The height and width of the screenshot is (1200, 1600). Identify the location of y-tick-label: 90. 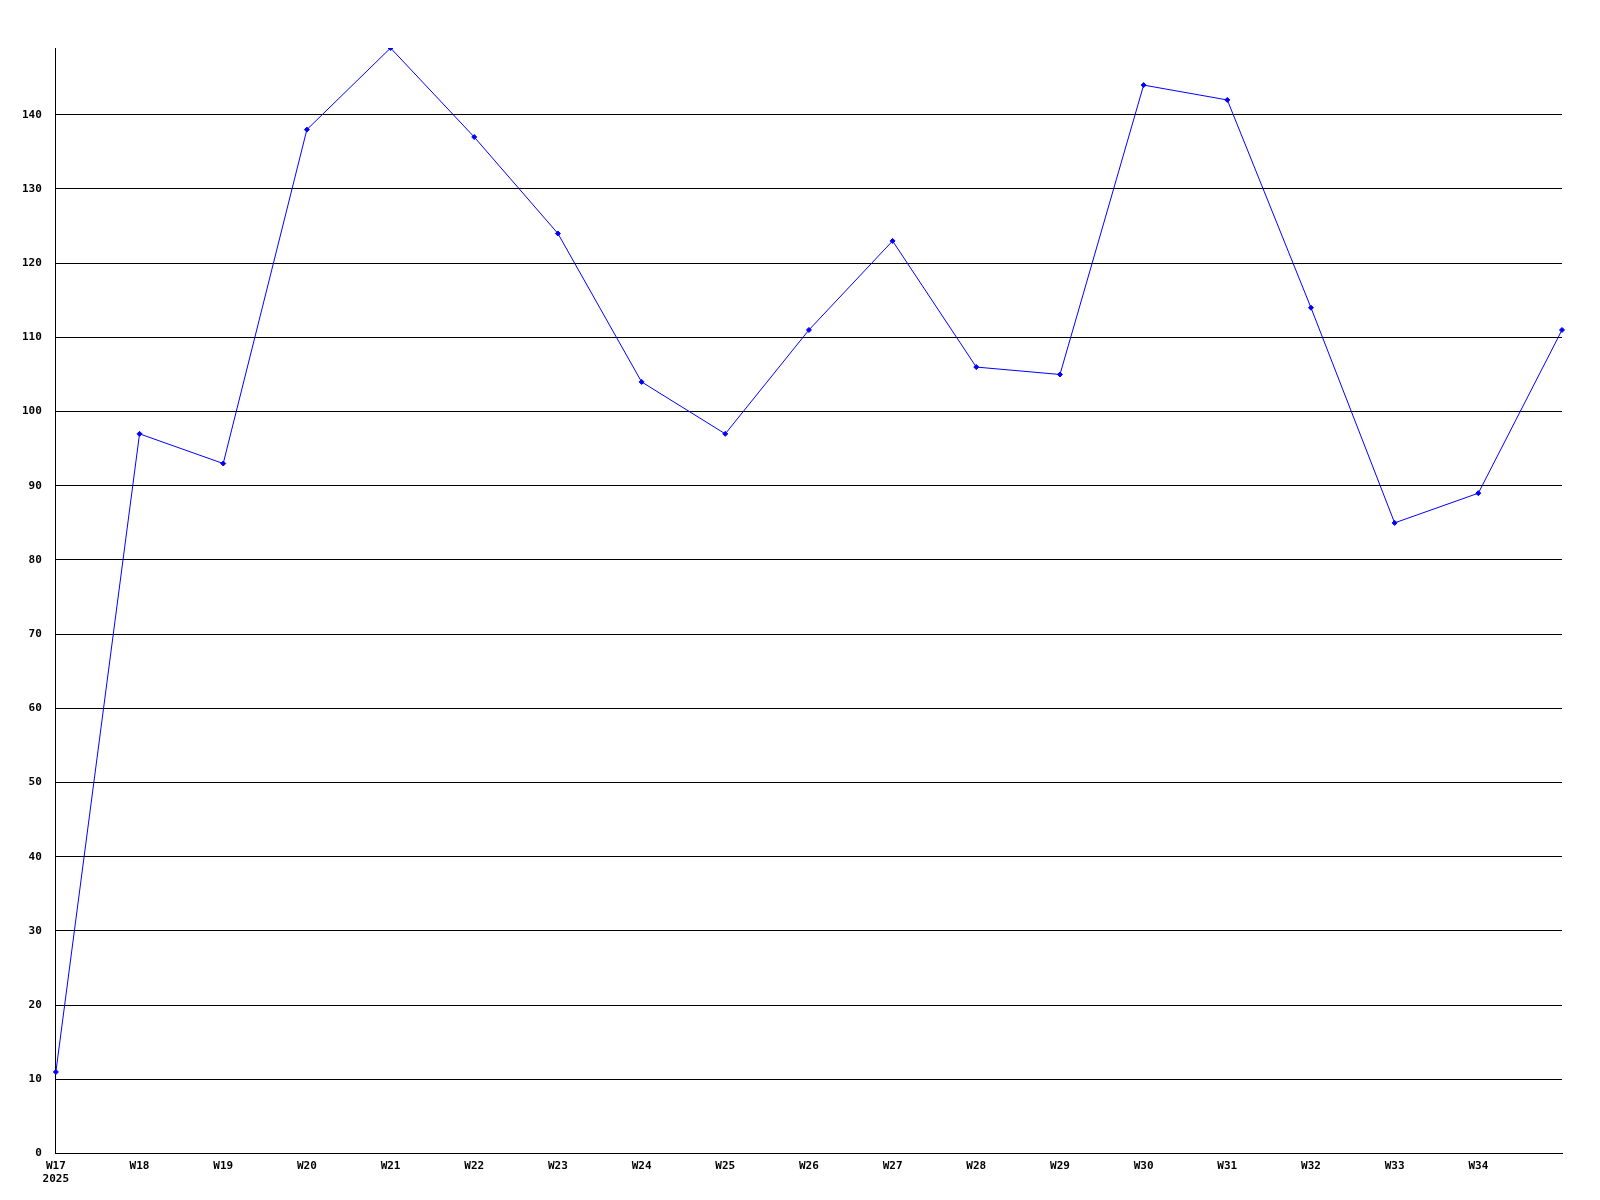
(35, 485).